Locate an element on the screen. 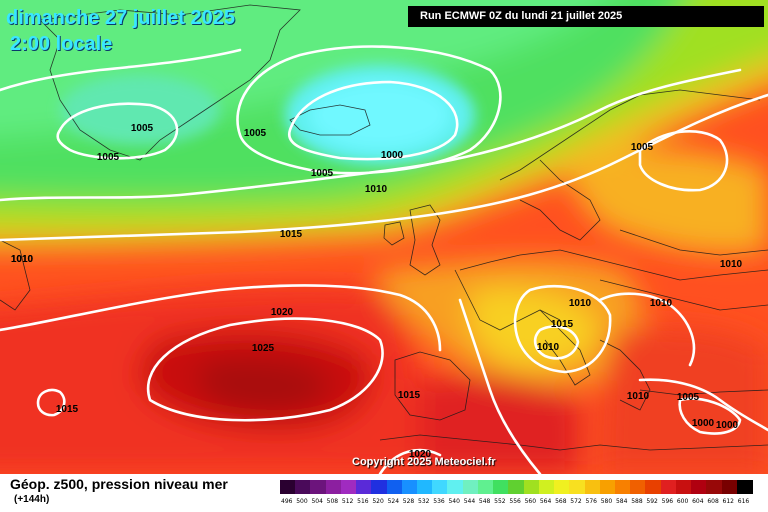 The image size is (768, 512). legend-value: 604 is located at coordinates (698, 501).